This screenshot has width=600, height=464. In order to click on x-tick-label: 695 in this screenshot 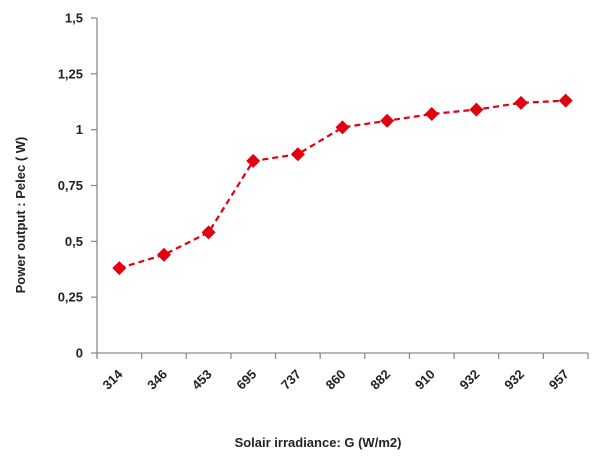, I will do `click(246, 380)`.